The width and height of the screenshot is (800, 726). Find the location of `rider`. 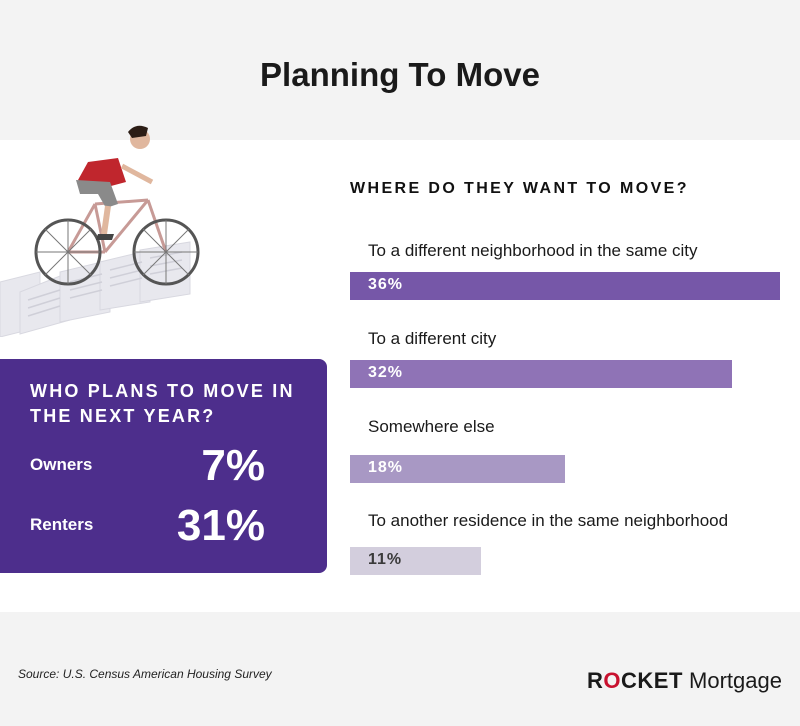

rider is located at coordinates (115, 182).